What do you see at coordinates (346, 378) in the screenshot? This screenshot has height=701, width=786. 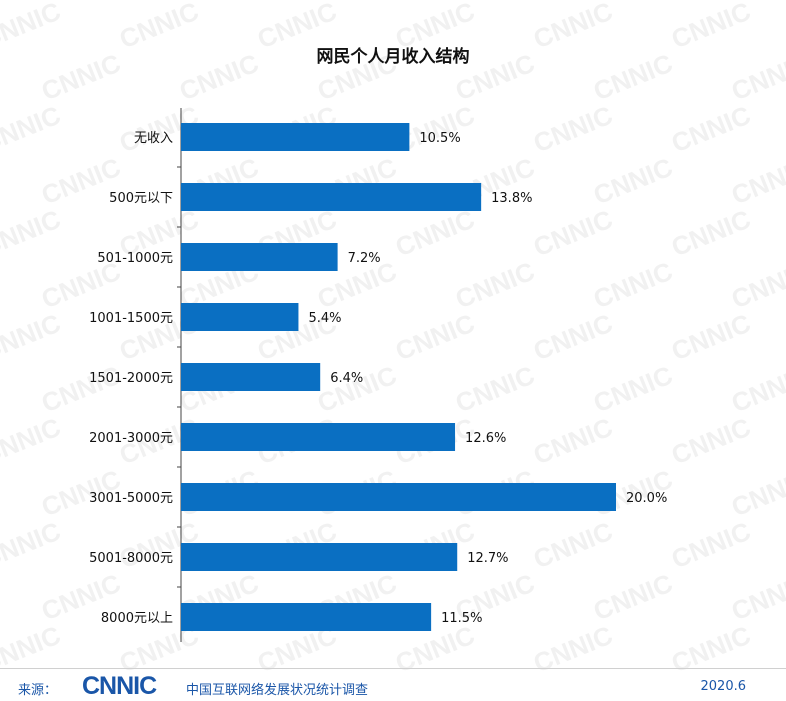 I see `value-label: 6.4%` at bounding box center [346, 378].